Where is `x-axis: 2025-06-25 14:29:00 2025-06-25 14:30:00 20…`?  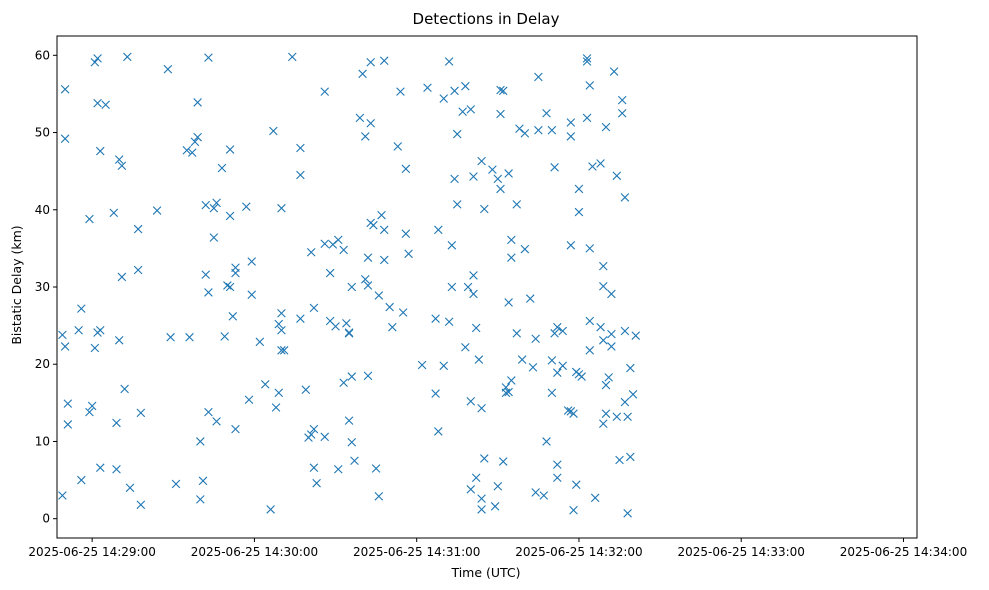
x-axis: 2025-06-25 14:29:00 2025-06-25 14:30:00 20… is located at coordinates (497, 548).